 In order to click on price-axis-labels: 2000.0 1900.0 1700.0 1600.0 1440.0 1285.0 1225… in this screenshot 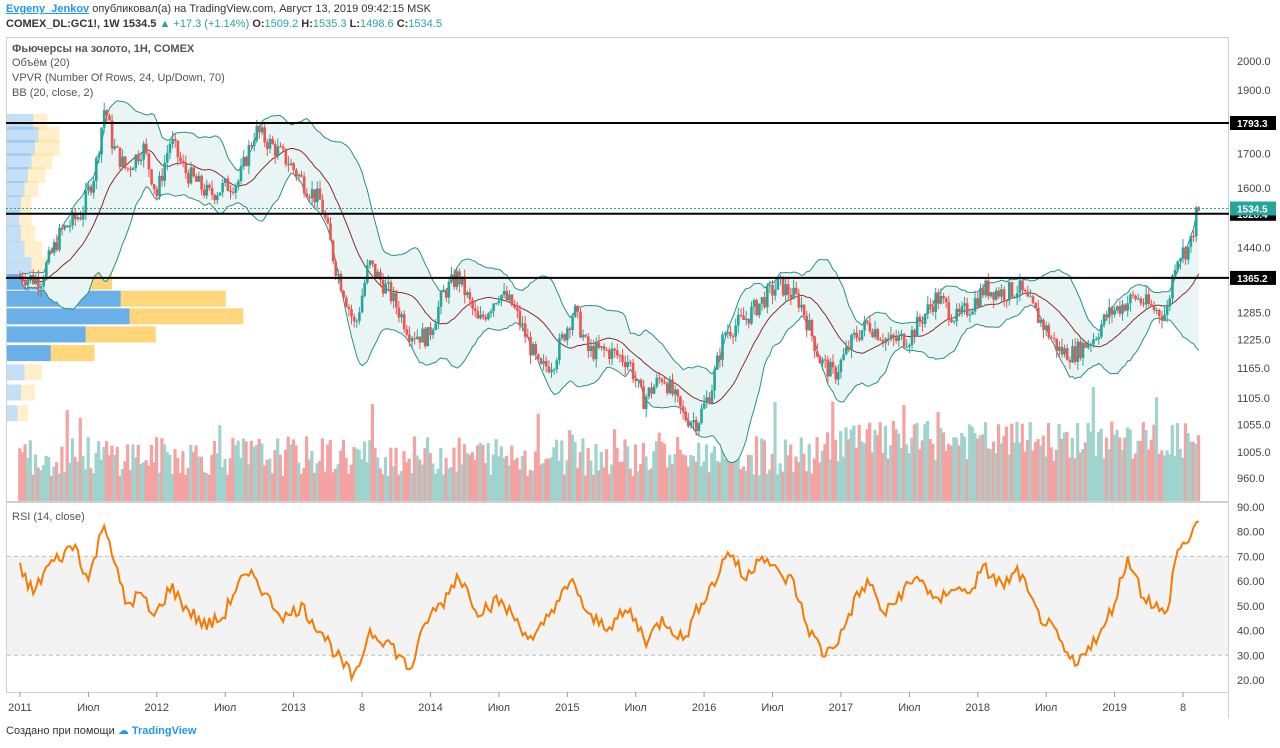, I will do `click(1254, 270)`.